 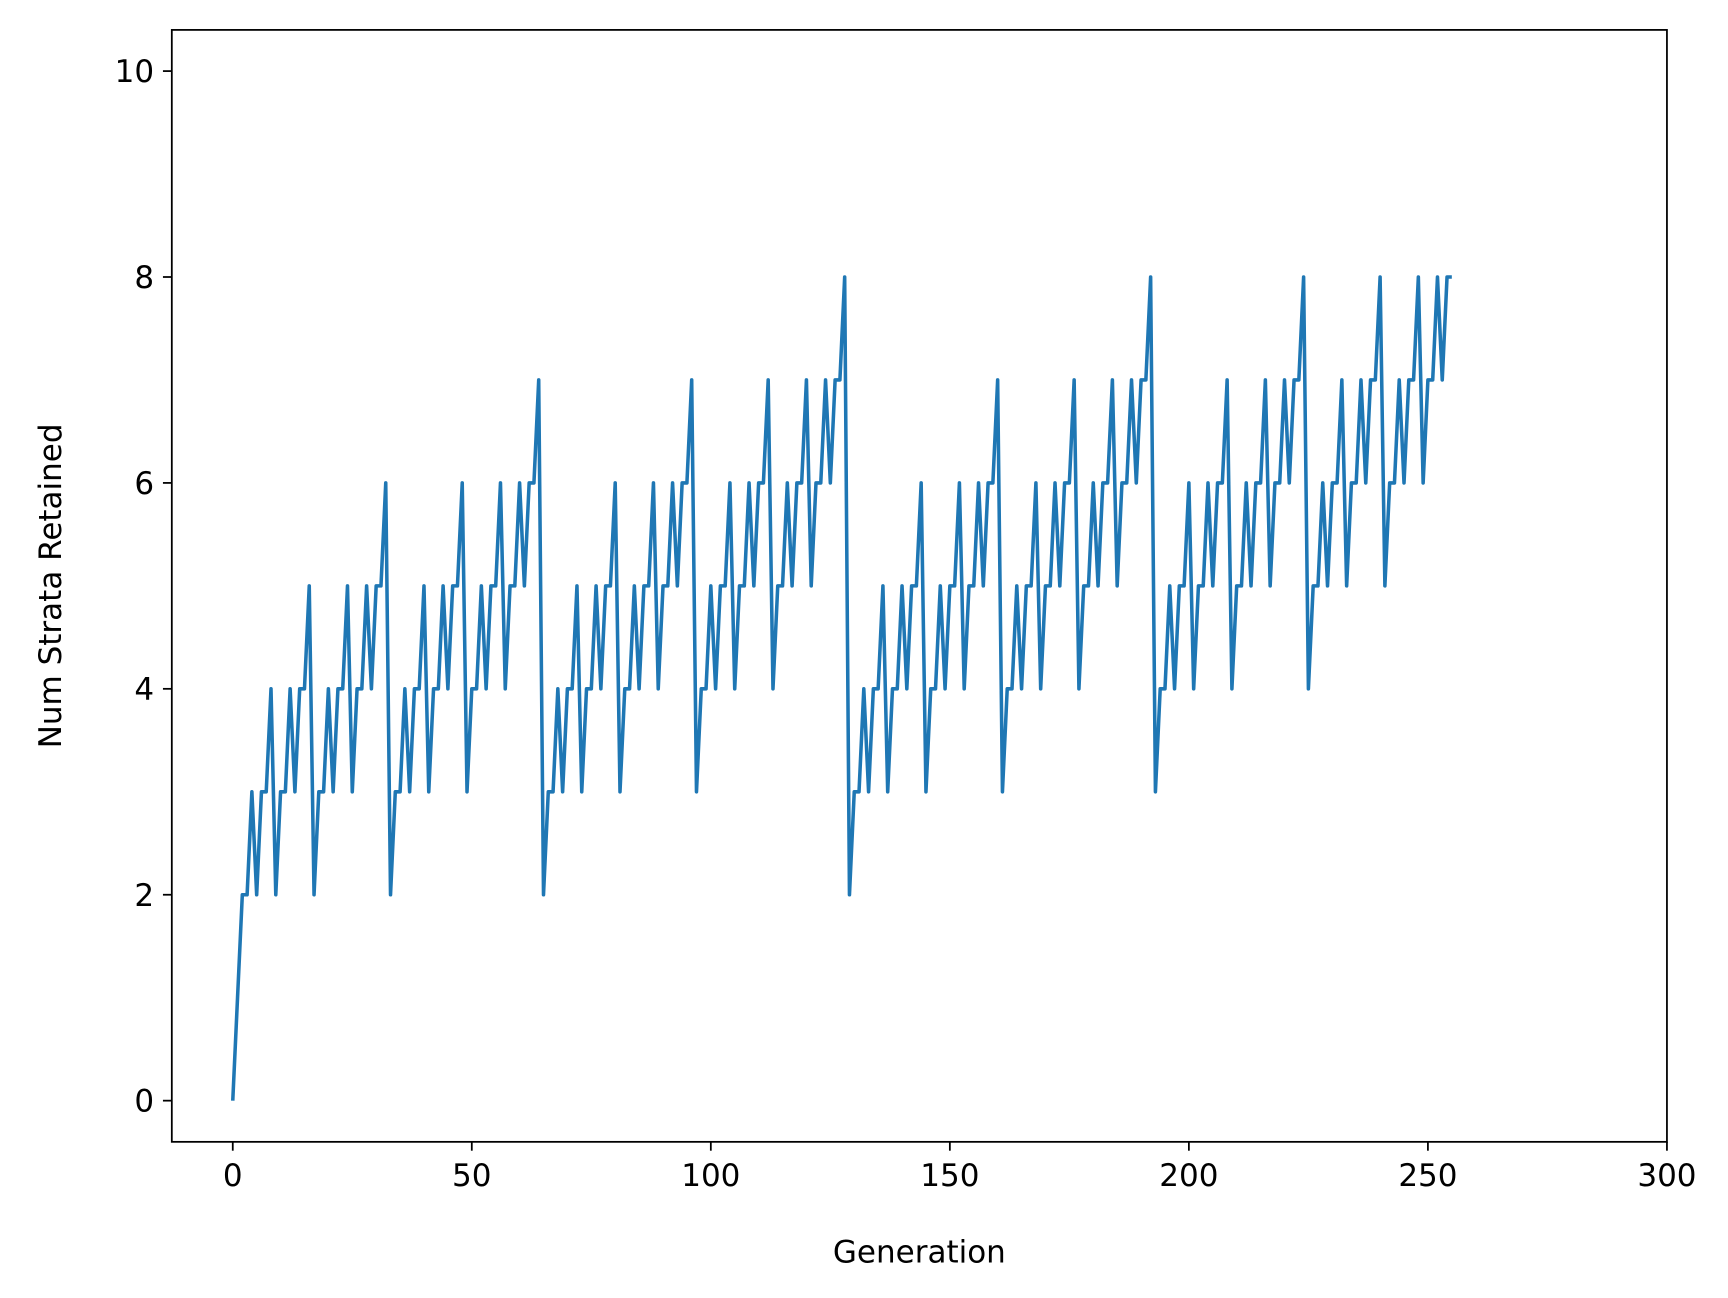 What do you see at coordinates (134, 72) in the screenshot?
I see `y-tick-label: 10` at bounding box center [134, 72].